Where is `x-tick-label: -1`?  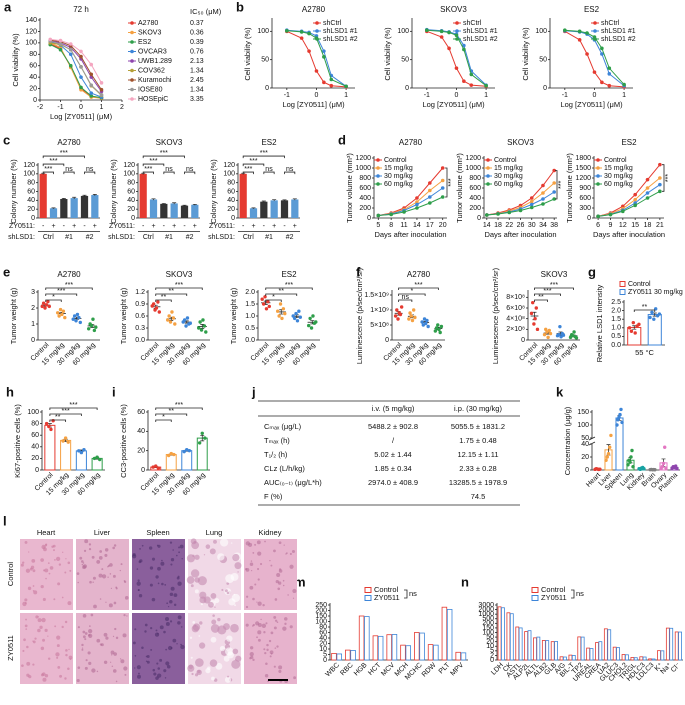 x-tick-label: -1 is located at coordinates (427, 95).